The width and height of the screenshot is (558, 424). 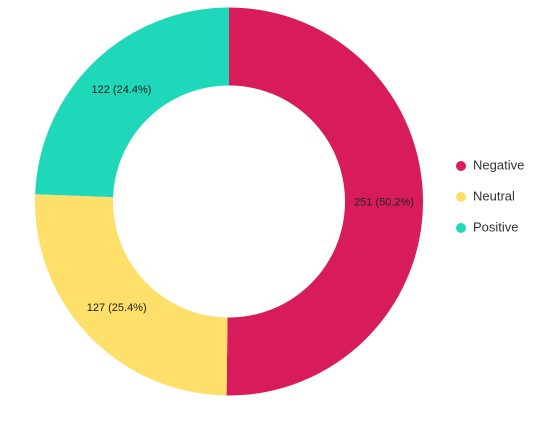 What do you see at coordinates (498, 164) in the screenshot?
I see `legend-label: Negative` at bounding box center [498, 164].